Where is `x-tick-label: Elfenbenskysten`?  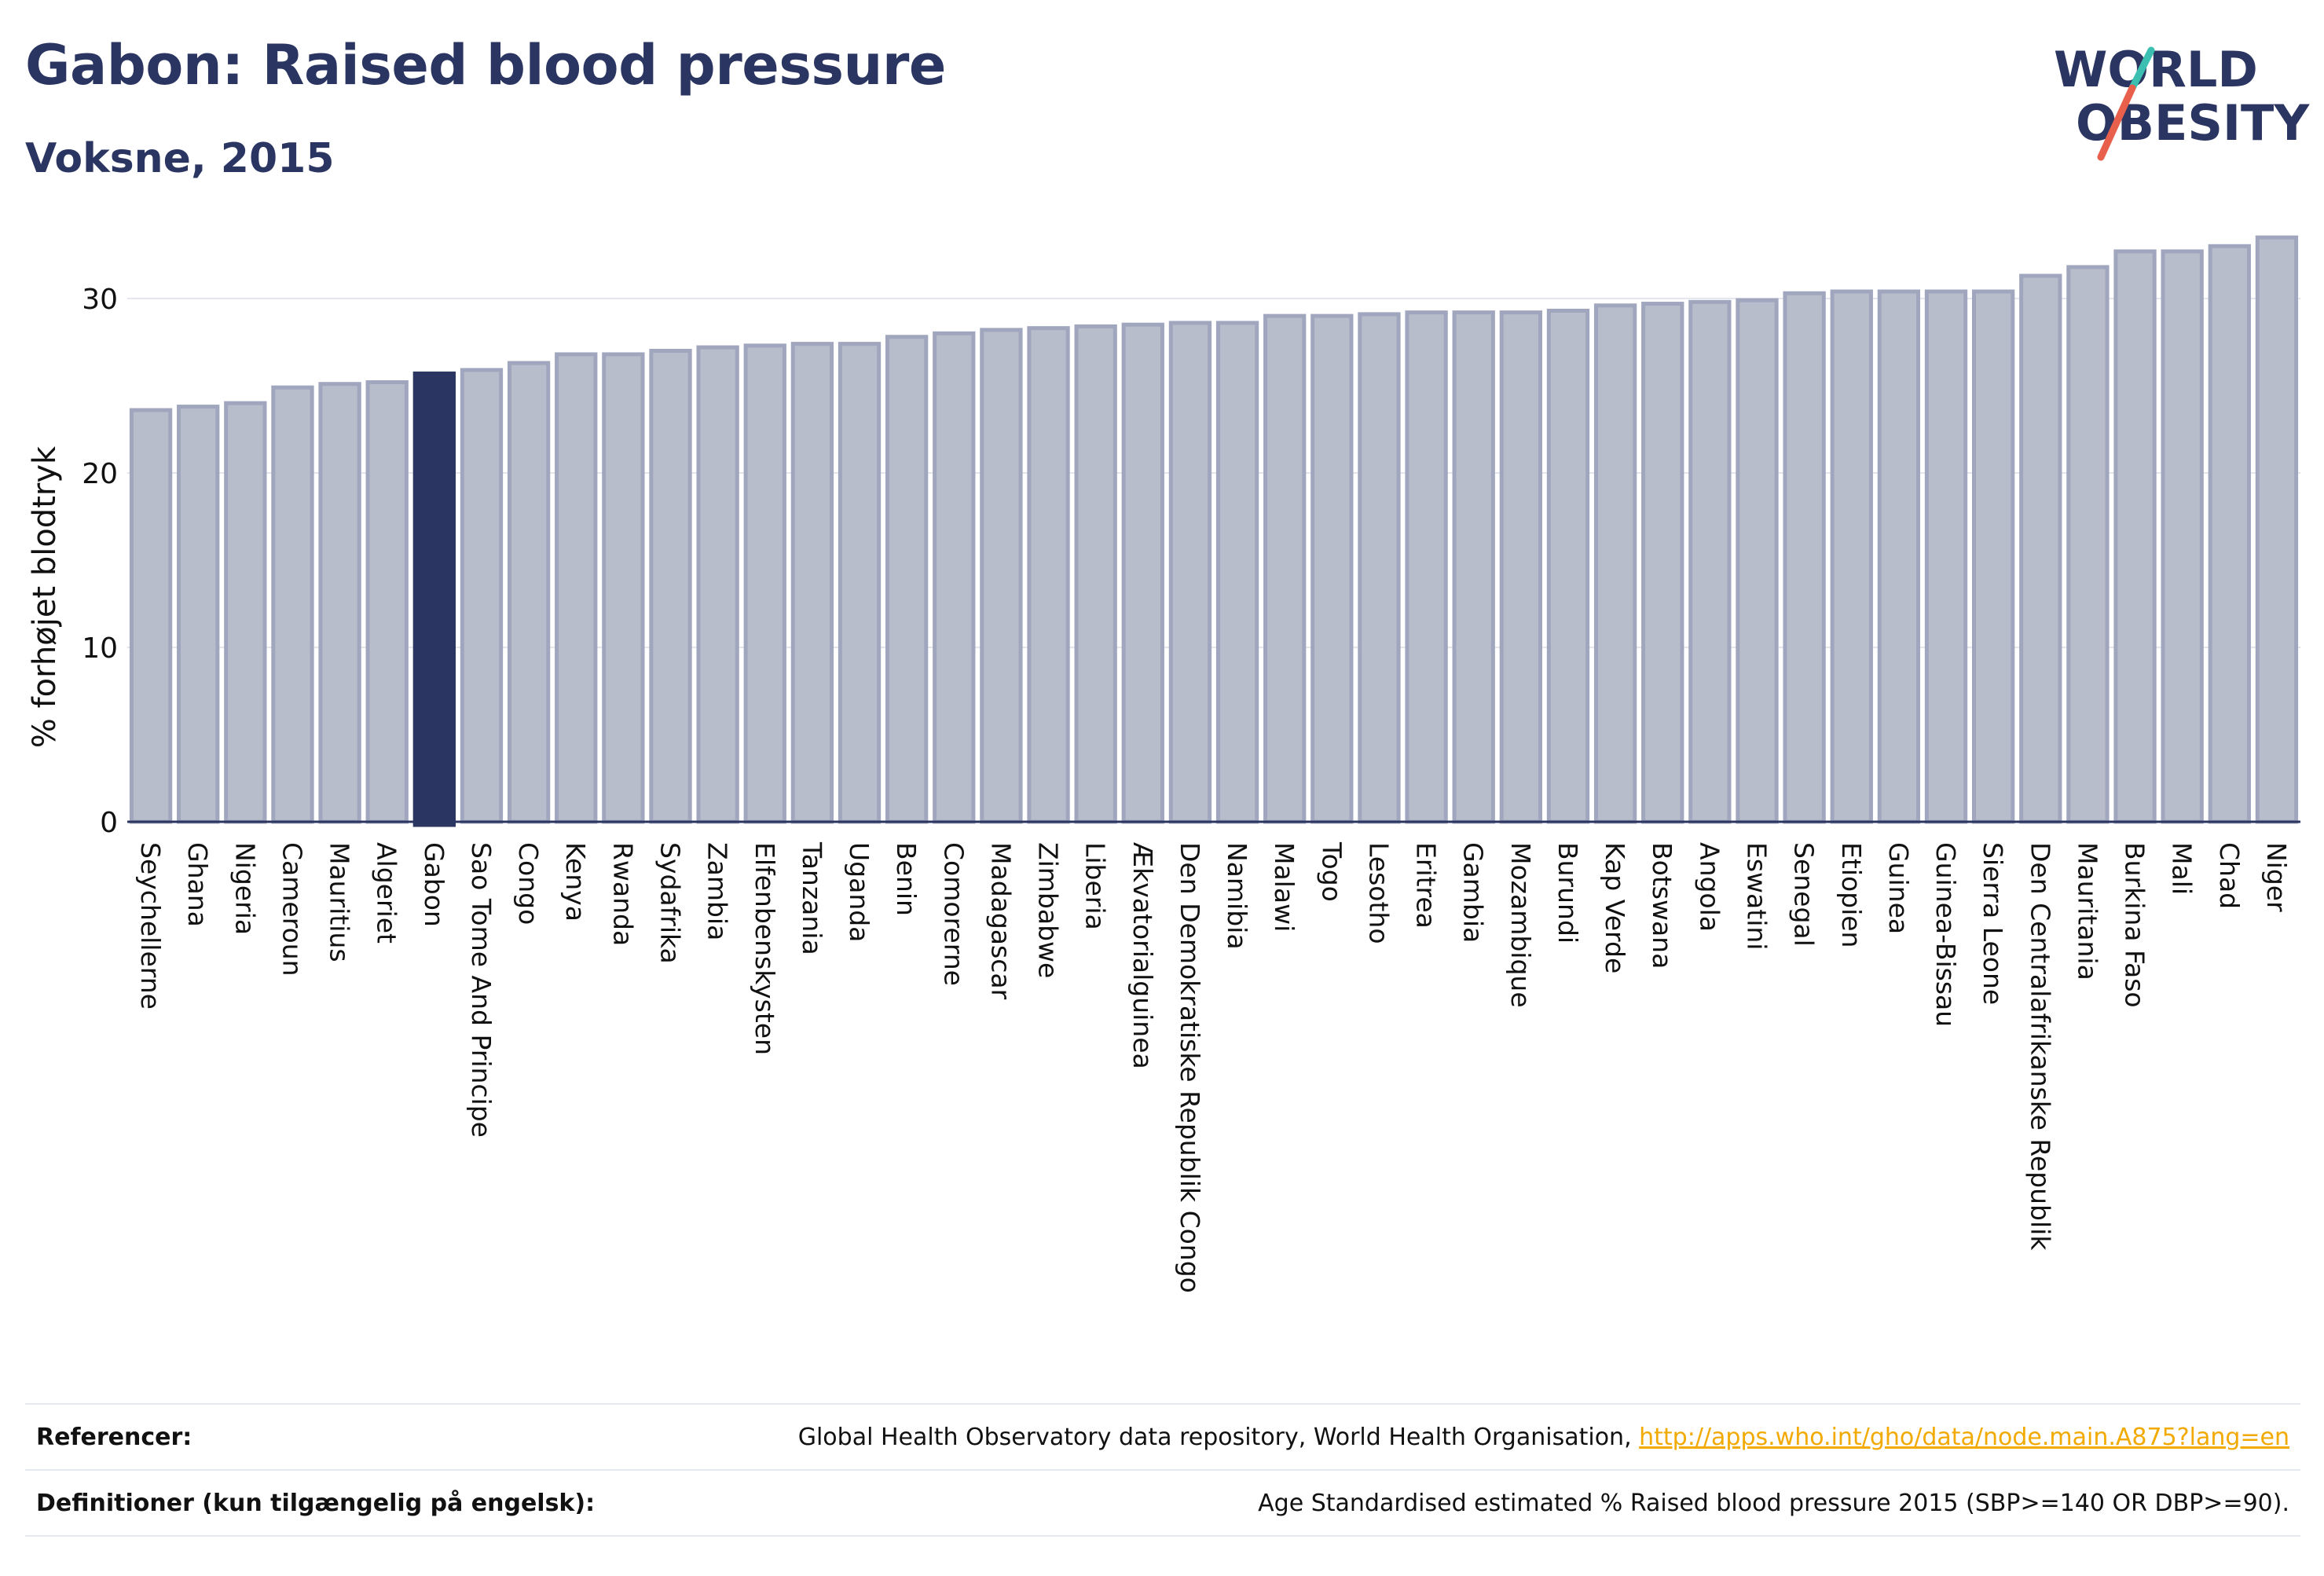
x-tick-label: Elfenbenskysten is located at coordinates (765, 948).